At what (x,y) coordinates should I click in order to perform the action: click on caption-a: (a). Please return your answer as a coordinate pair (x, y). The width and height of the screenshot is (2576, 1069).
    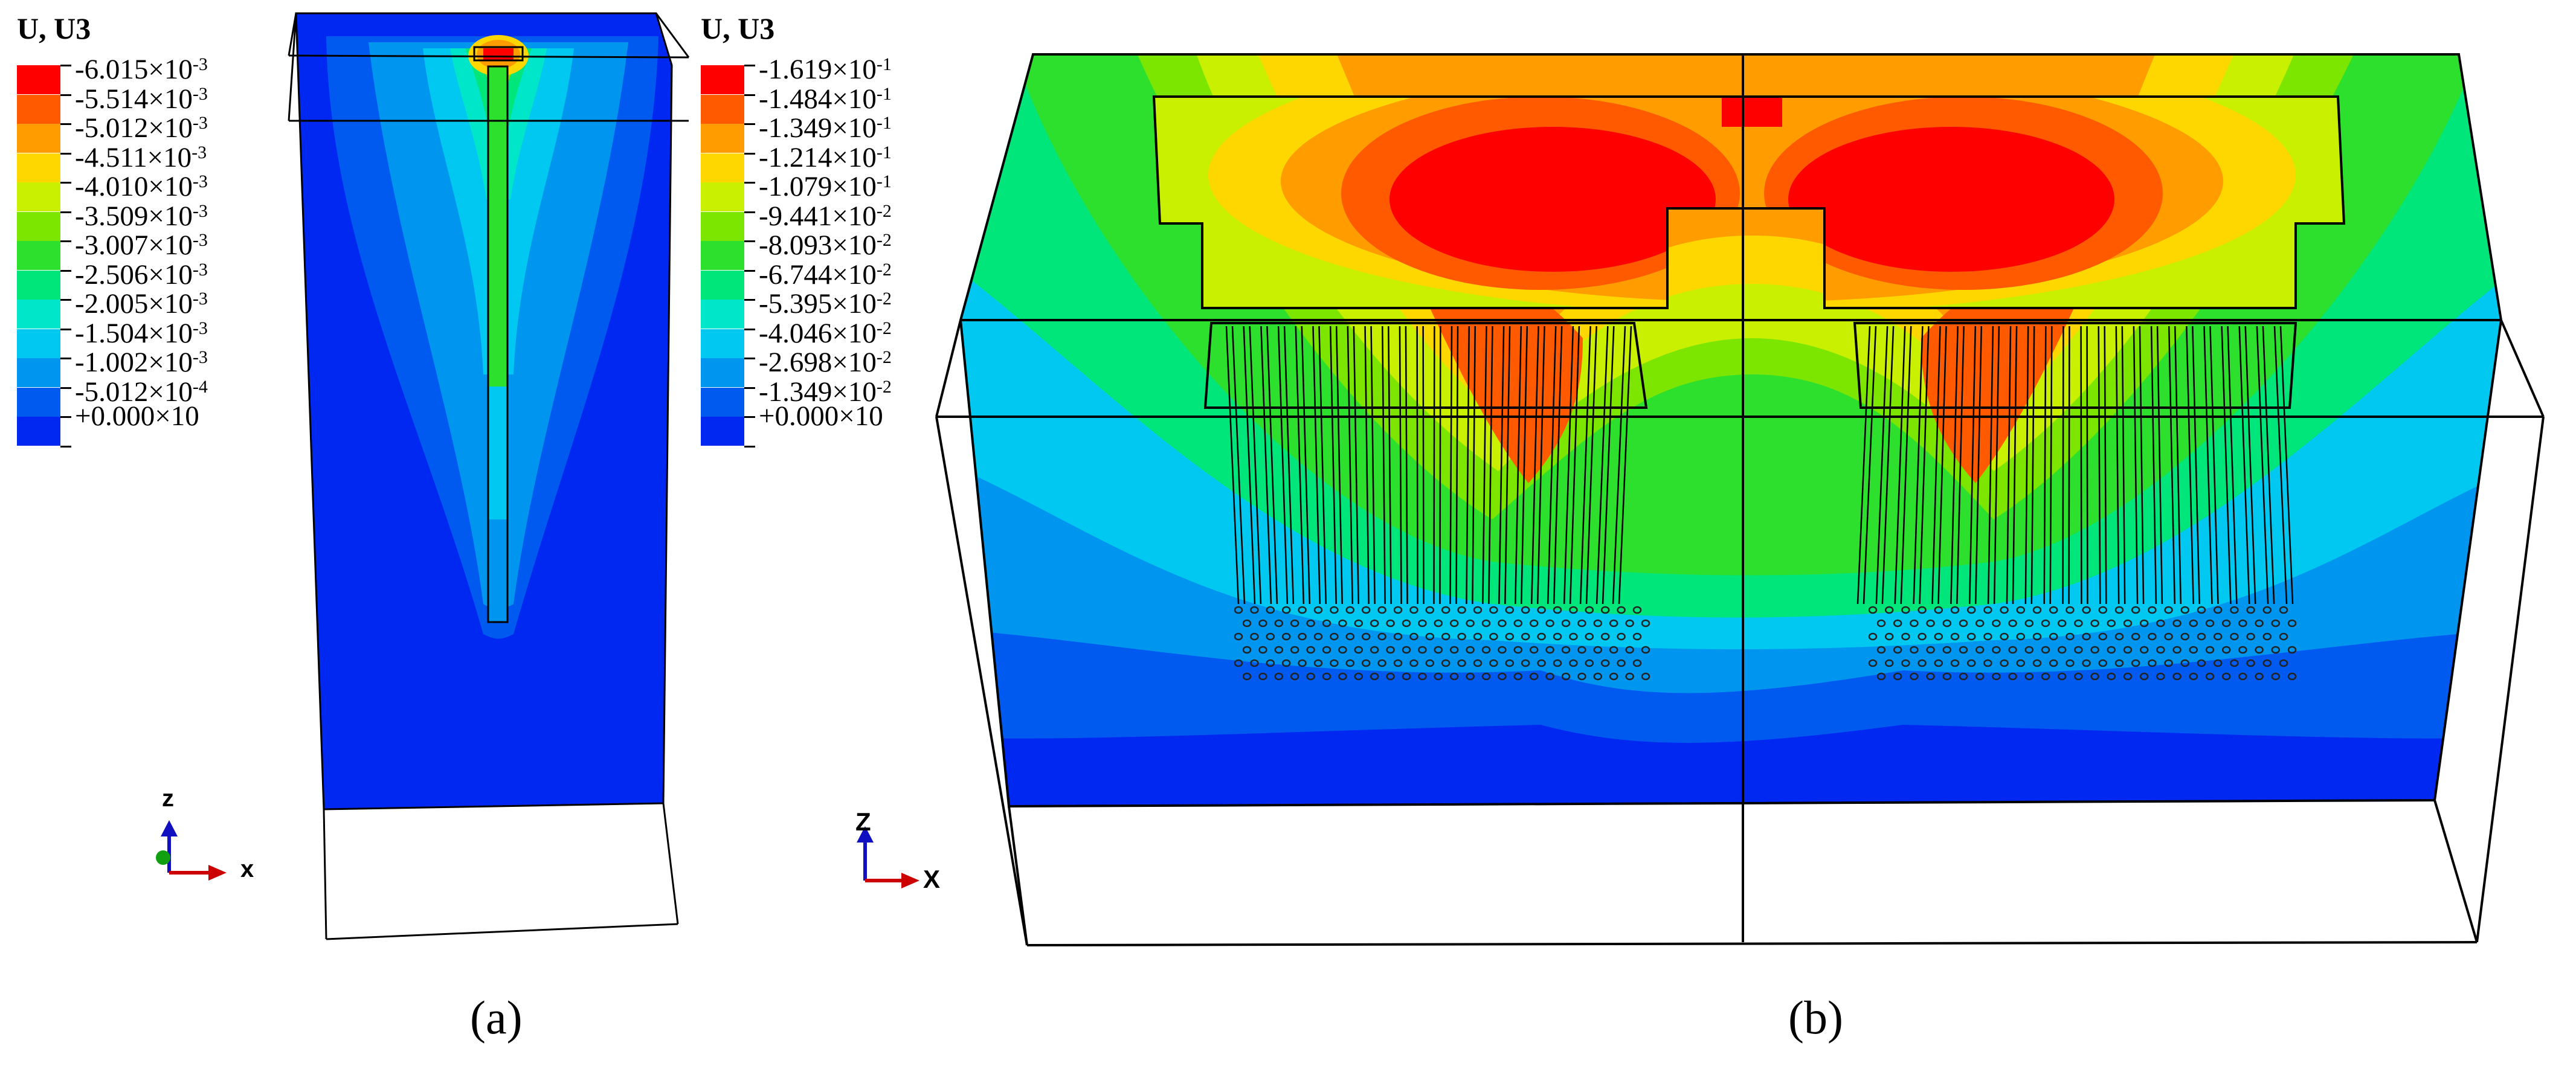
    Looking at the image, I should click on (496, 1017).